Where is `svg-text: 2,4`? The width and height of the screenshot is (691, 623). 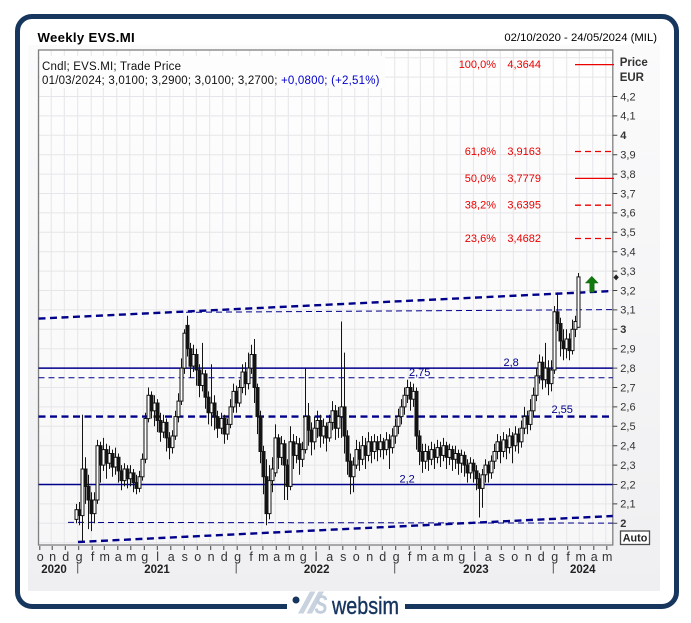 svg-text: 2,4 is located at coordinates (627, 447).